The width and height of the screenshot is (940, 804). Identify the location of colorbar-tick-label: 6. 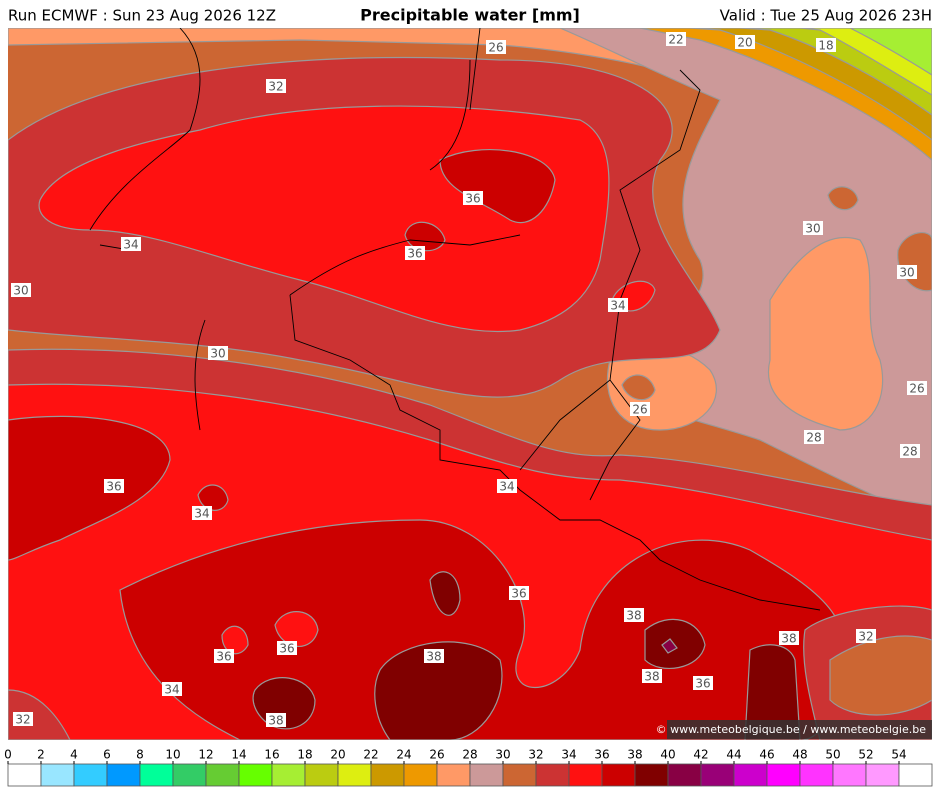
(107, 755).